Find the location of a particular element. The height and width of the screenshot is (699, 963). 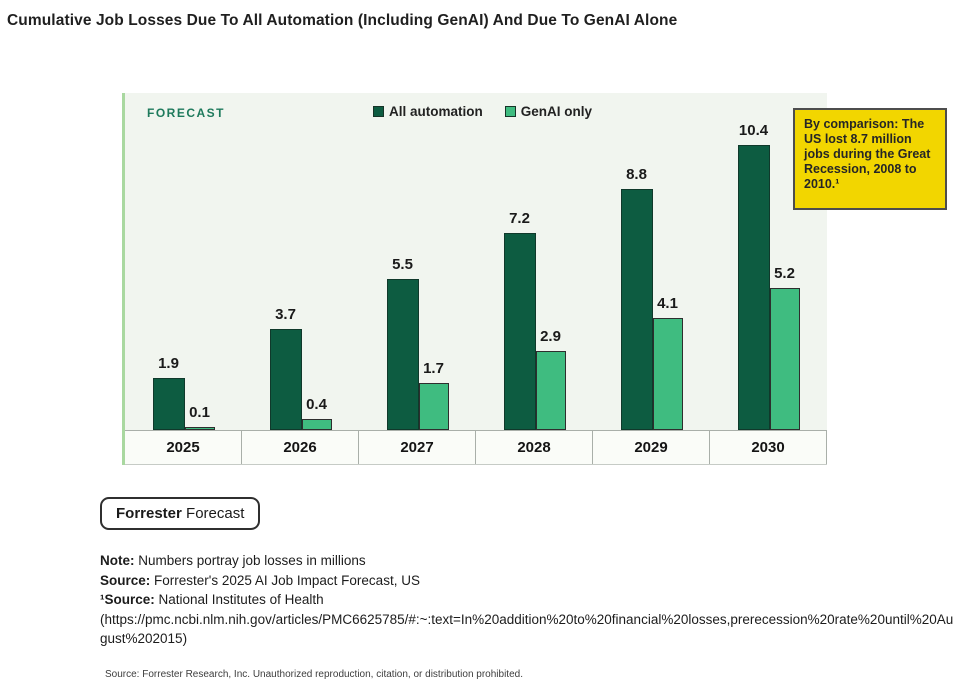

bar-genai-only-2025 is located at coordinates (199, 428).